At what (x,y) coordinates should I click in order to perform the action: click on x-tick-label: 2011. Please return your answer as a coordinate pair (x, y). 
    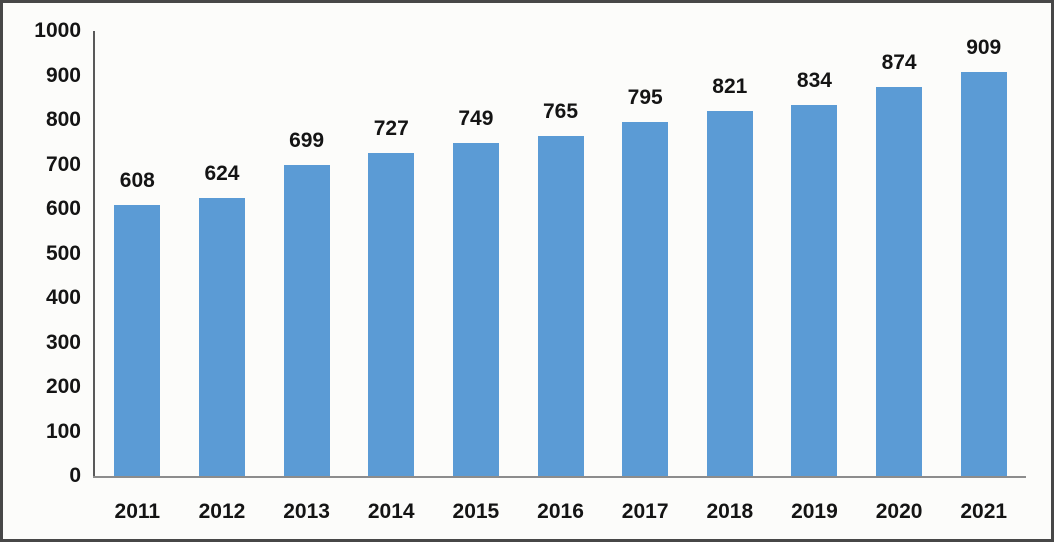
    Looking at the image, I should click on (137, 511).